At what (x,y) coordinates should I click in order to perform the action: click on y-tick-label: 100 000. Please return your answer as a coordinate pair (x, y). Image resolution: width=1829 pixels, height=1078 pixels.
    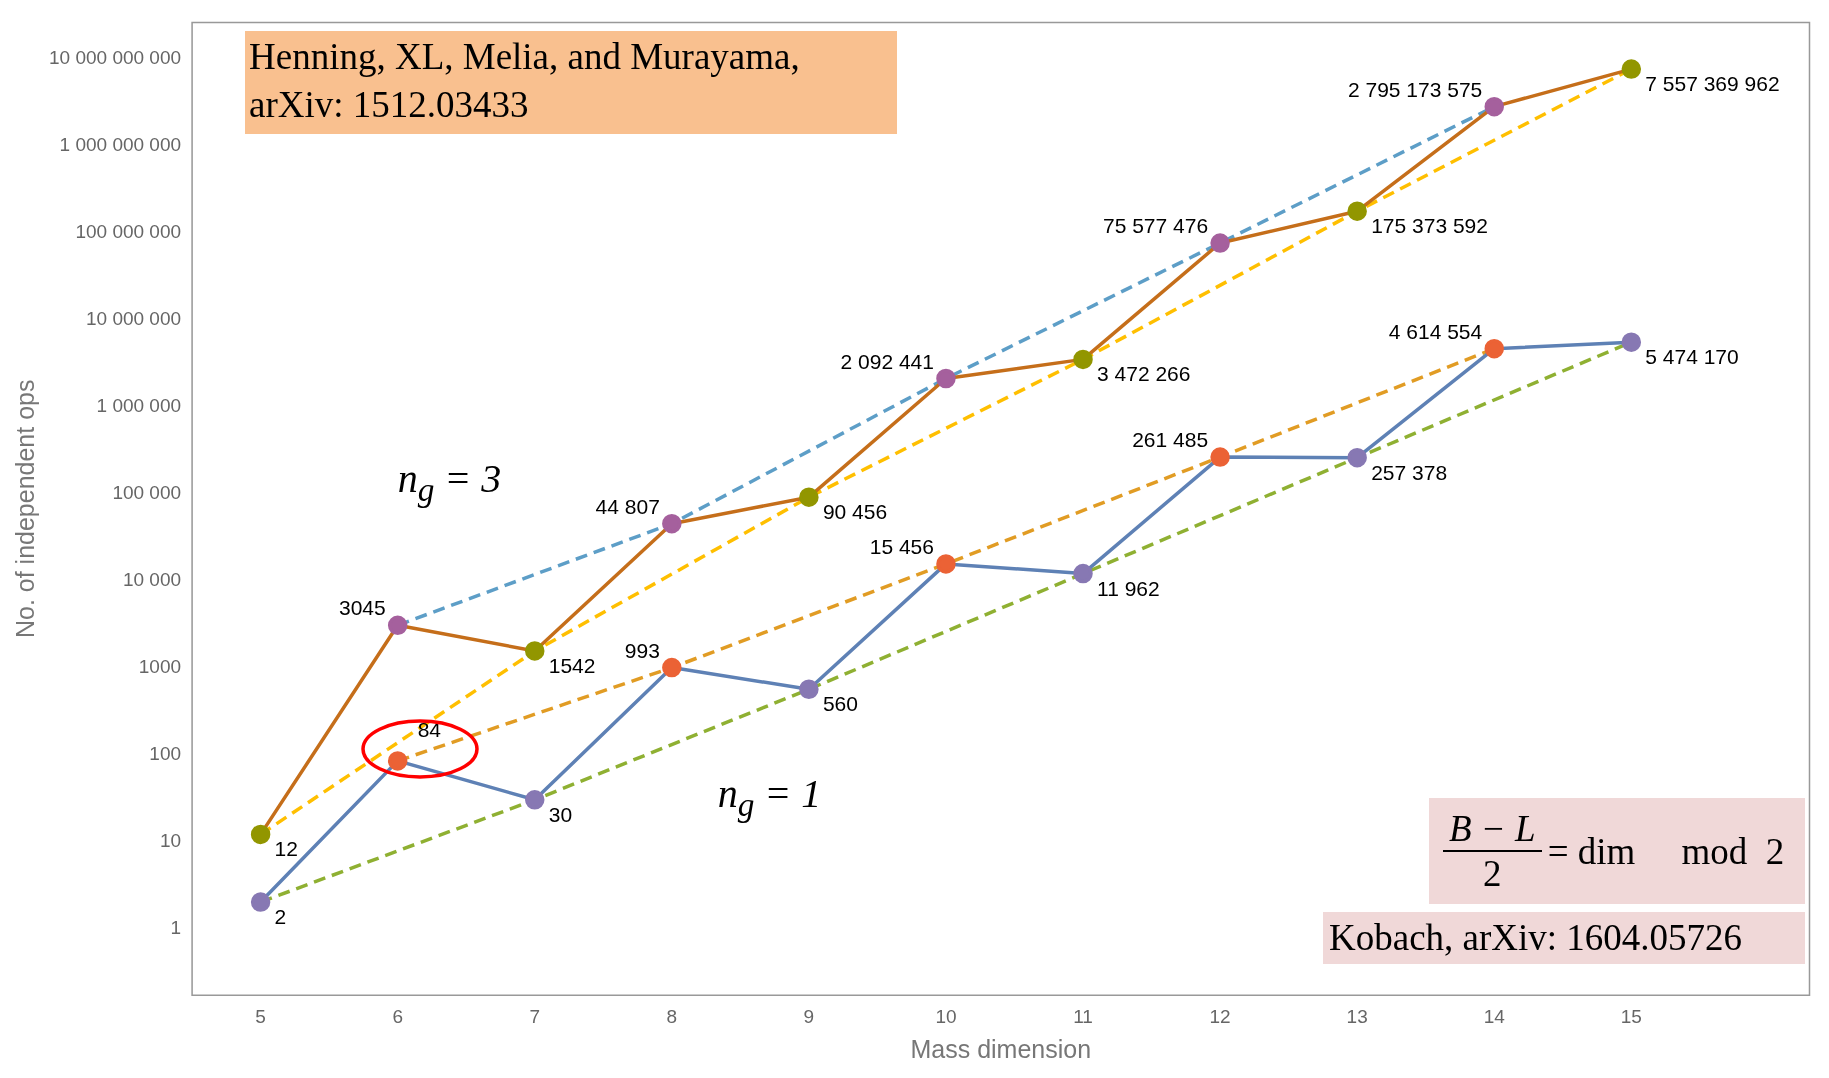
    Looking at the image, I should click on (147, 492).